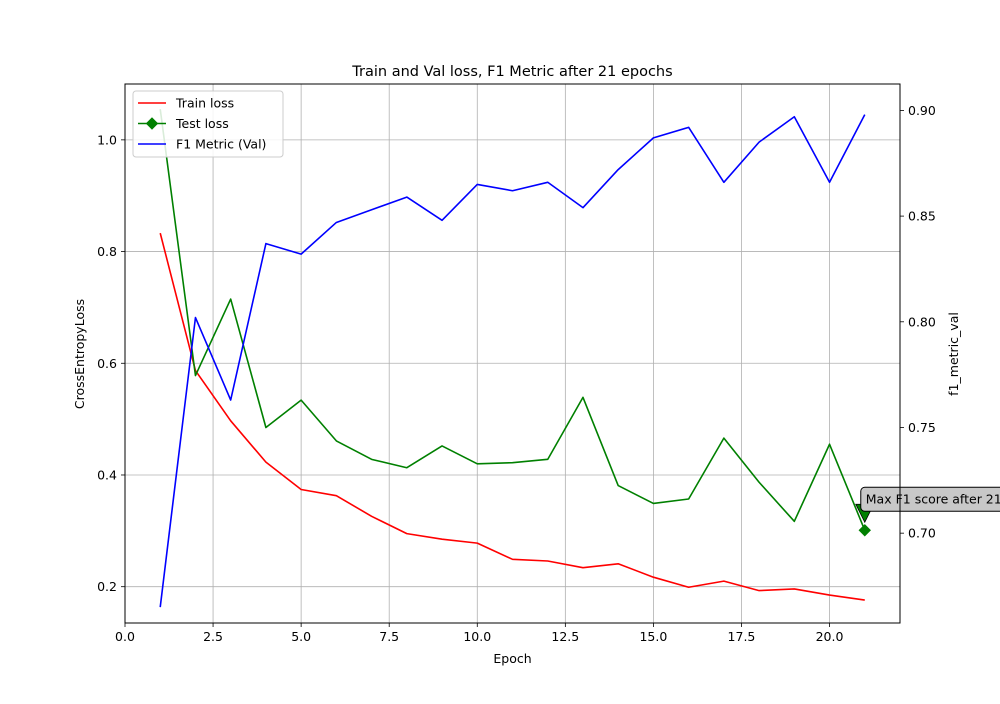 Image resolution: width=1000 pixels, height=704 pixels. What do you see at coordinates (107, 251) in the screenshot?
I see `y-tick-label: 0.8` at bounding box center [107, 251].